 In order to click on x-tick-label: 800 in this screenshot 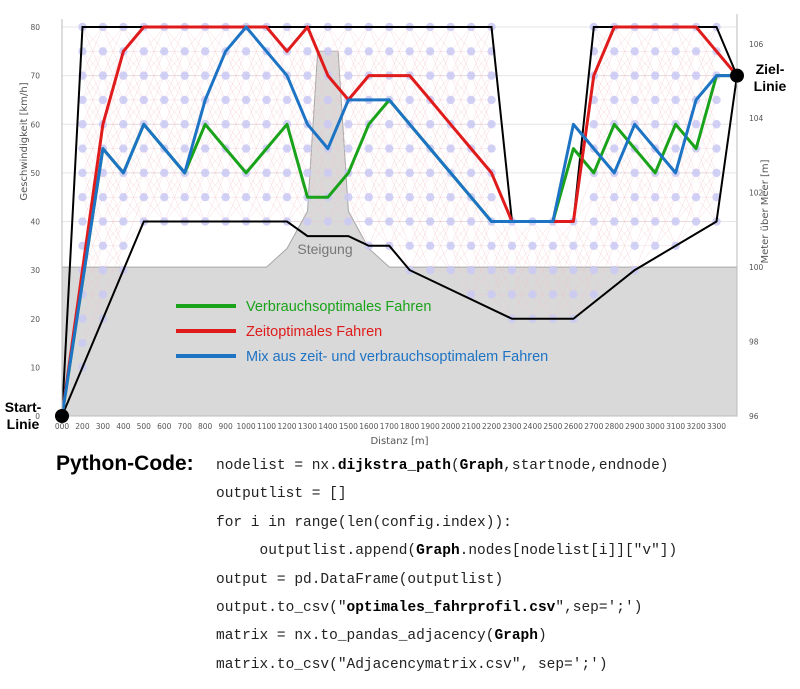, I will do `click(205, 426)`.